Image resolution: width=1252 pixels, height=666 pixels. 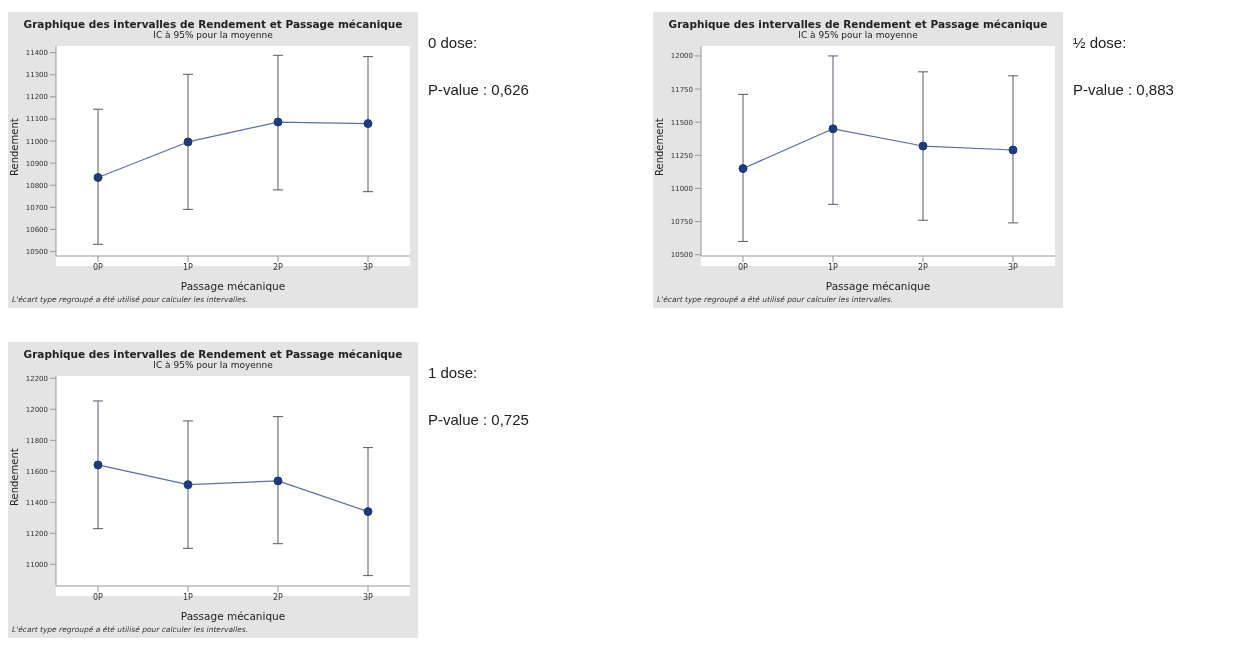 What do you see at coordinates (453, 372) in the screenshot?
I see `text: 1 dose:` at bounding box center [453, 372].